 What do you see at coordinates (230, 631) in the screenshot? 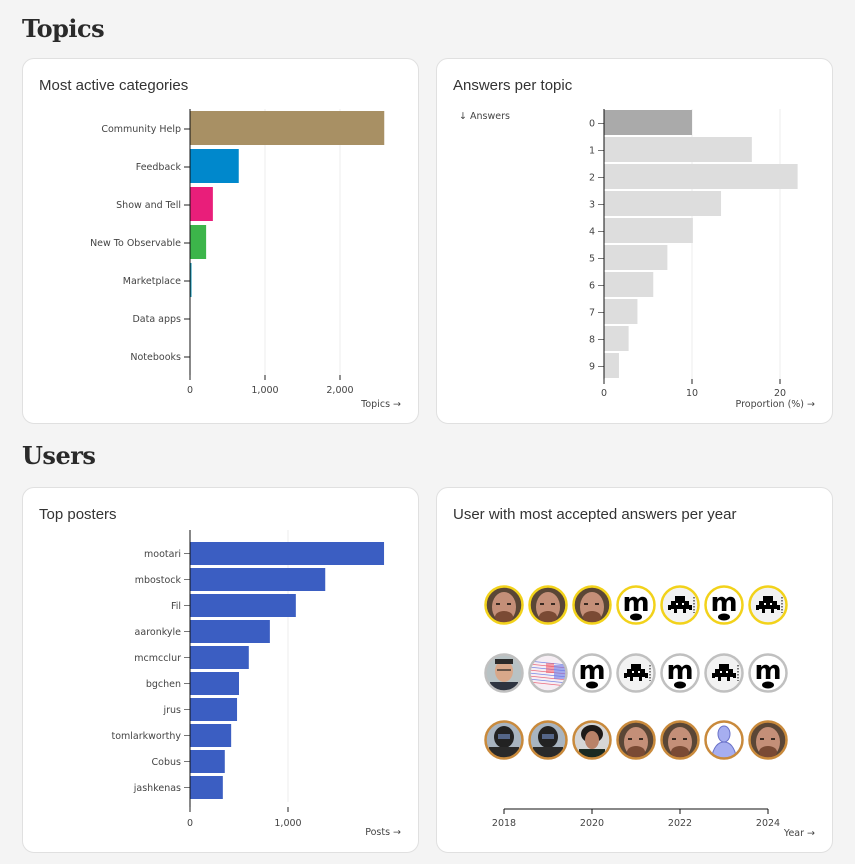
I see `poster-bar-aaronkyle` at bounding box center [230, 631].